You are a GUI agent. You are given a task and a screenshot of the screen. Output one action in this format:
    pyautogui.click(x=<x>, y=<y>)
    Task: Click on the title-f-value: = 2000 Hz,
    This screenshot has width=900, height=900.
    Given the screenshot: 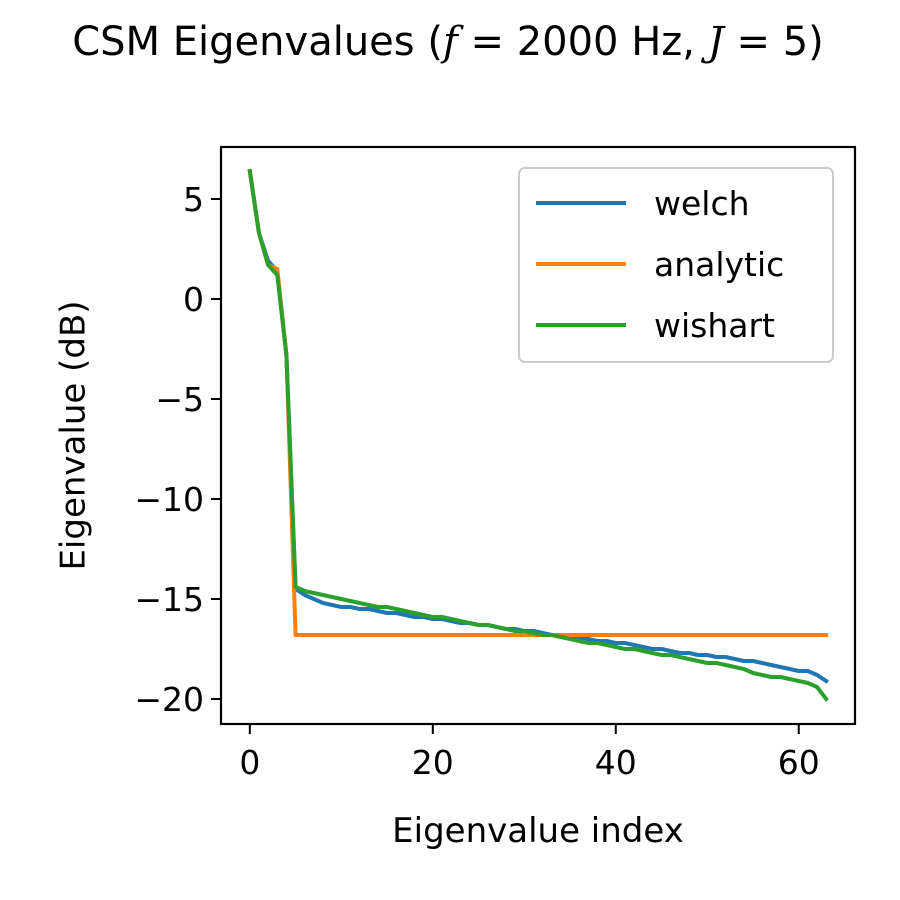 What is the action you would take?
    pyautogui.click(x=583, y=42)
    